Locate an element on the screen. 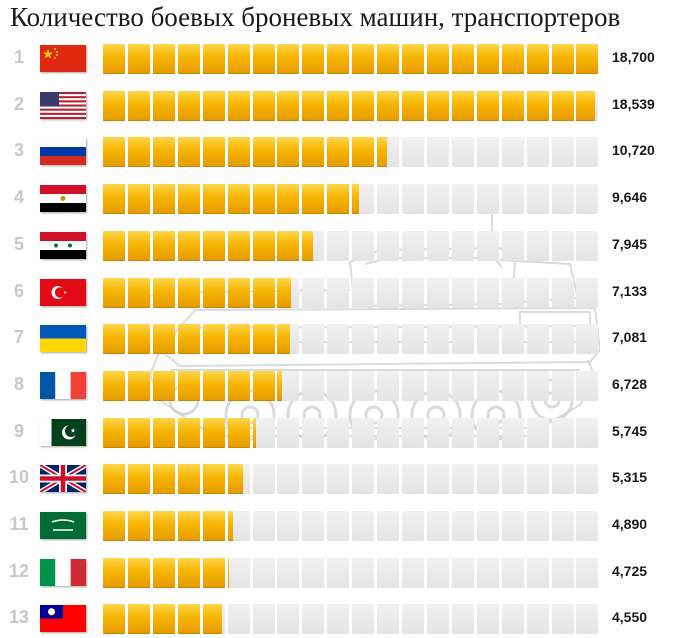  value-label: 4,550 is located at coordinates (630, 617).